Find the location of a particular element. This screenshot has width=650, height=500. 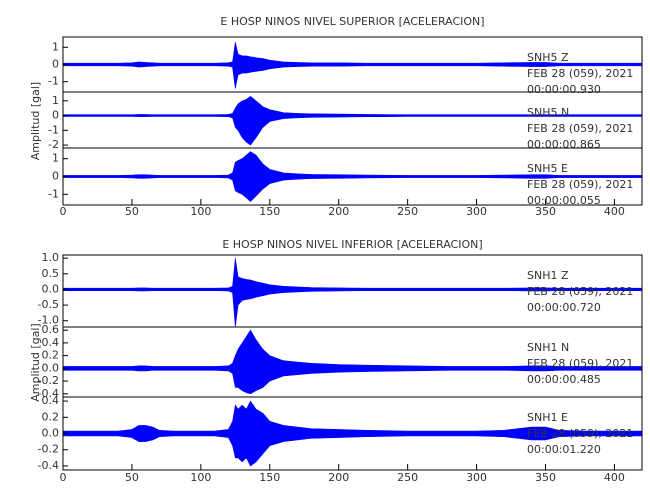

time-label: 00:00:01.220 is located at coordinates (564, 449).